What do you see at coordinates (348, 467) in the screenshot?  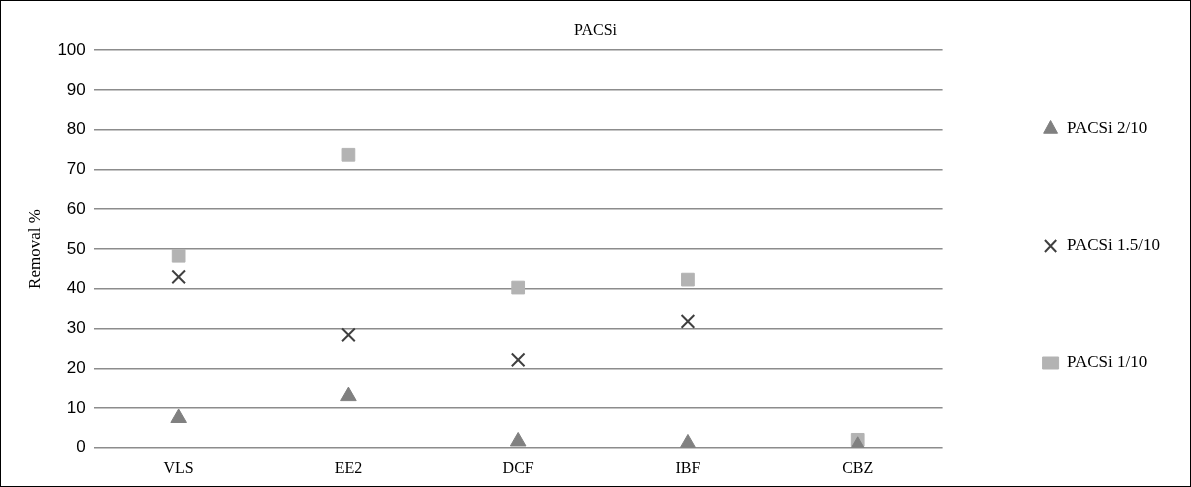 I see `x-tick-label: EE2` at bounding box center [348, 467].